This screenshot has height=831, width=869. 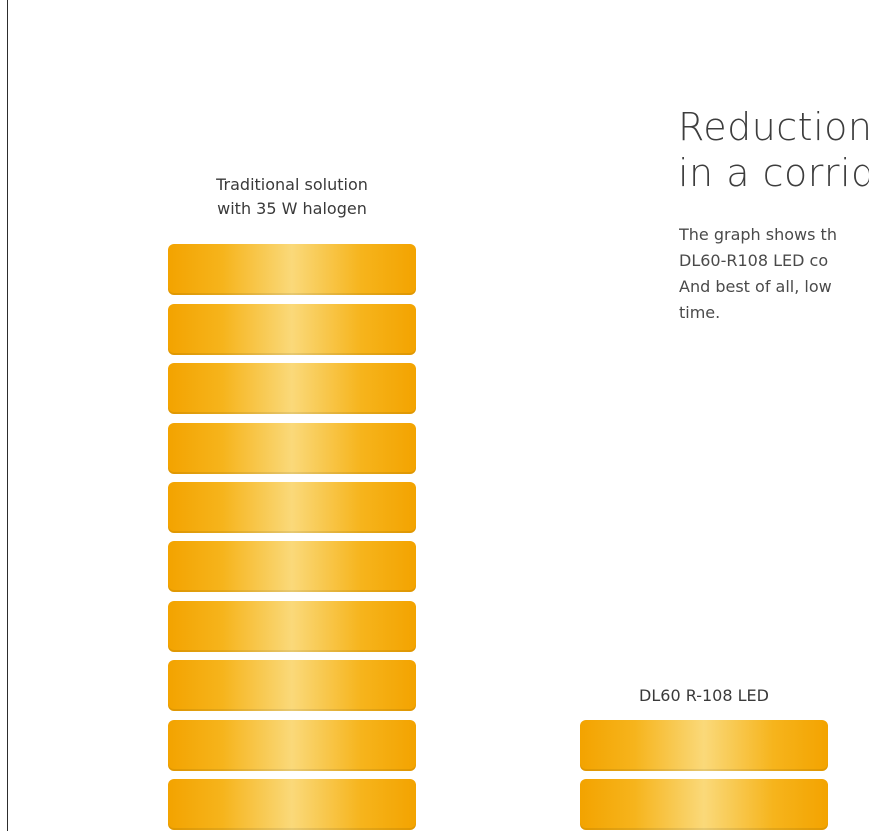 I want to click on series-label-halogen: Traditional solution with 35 W halogen, so click(x=292, y=197).